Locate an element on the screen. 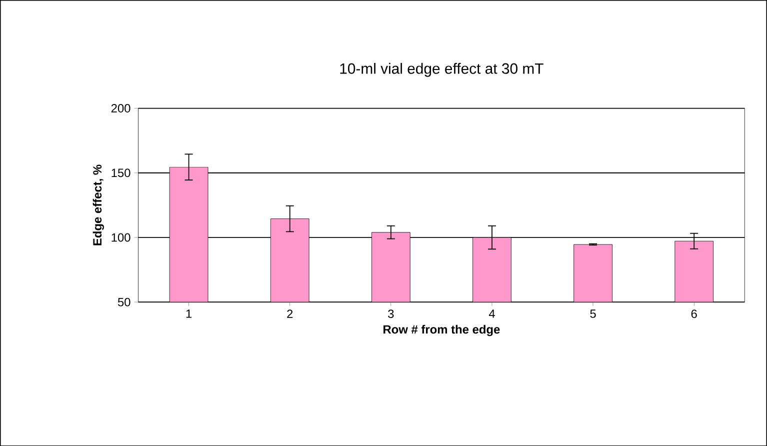 The height and width of the screenshot is (446, 767). y-tick-label: 50 is located at coordinates (124, 302).